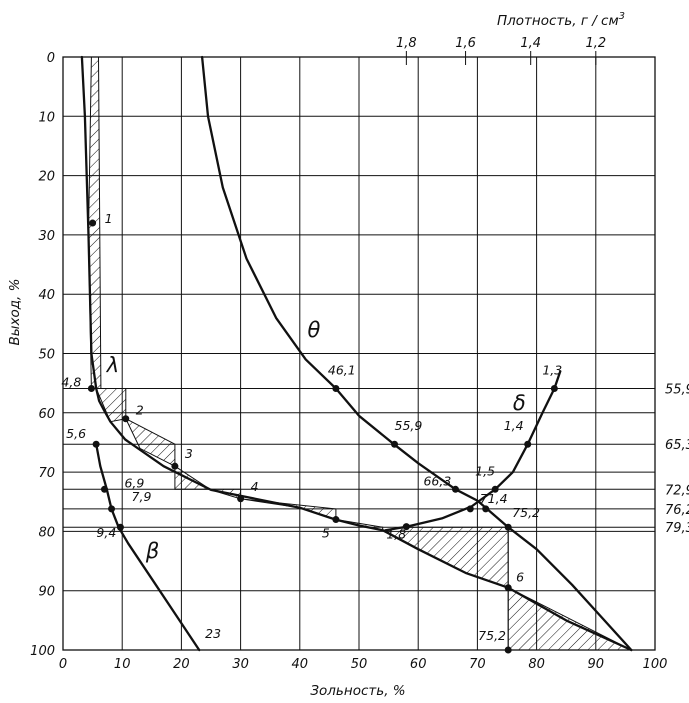 This screenshot has width=689, height=703. What do you see at coordinates (418, 664) in the screenshot?
I see `x-tick-label: 60` at bounding box center [418, 664].